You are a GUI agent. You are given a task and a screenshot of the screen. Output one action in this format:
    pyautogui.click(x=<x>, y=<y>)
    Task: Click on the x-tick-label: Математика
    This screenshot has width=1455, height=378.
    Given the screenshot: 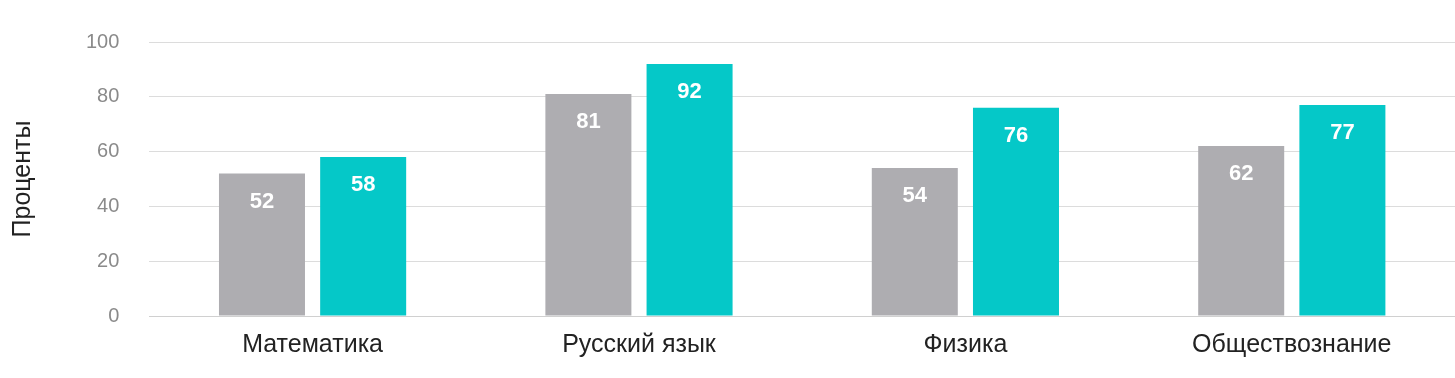 What is the action you would take?
    pyautogui.click(x=313, y=342)
    